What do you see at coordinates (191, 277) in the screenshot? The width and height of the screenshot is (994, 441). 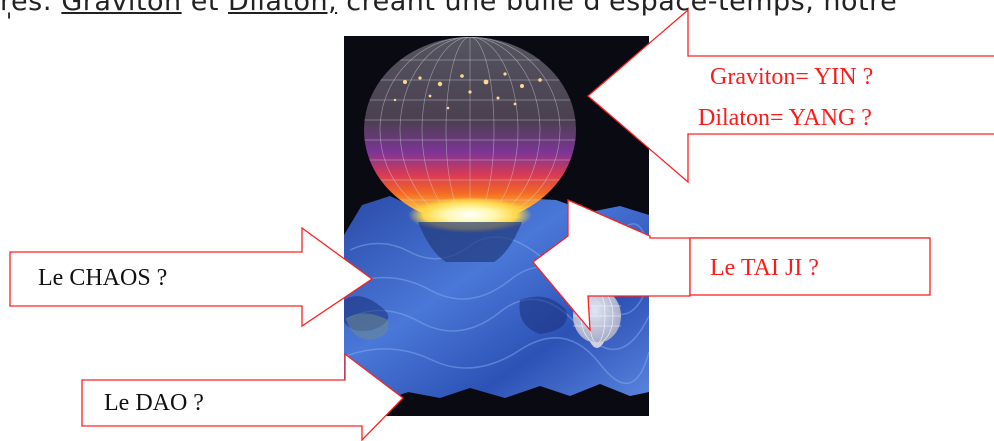 I see `chaos-callout-arrow` at bounding box center [191, 277].